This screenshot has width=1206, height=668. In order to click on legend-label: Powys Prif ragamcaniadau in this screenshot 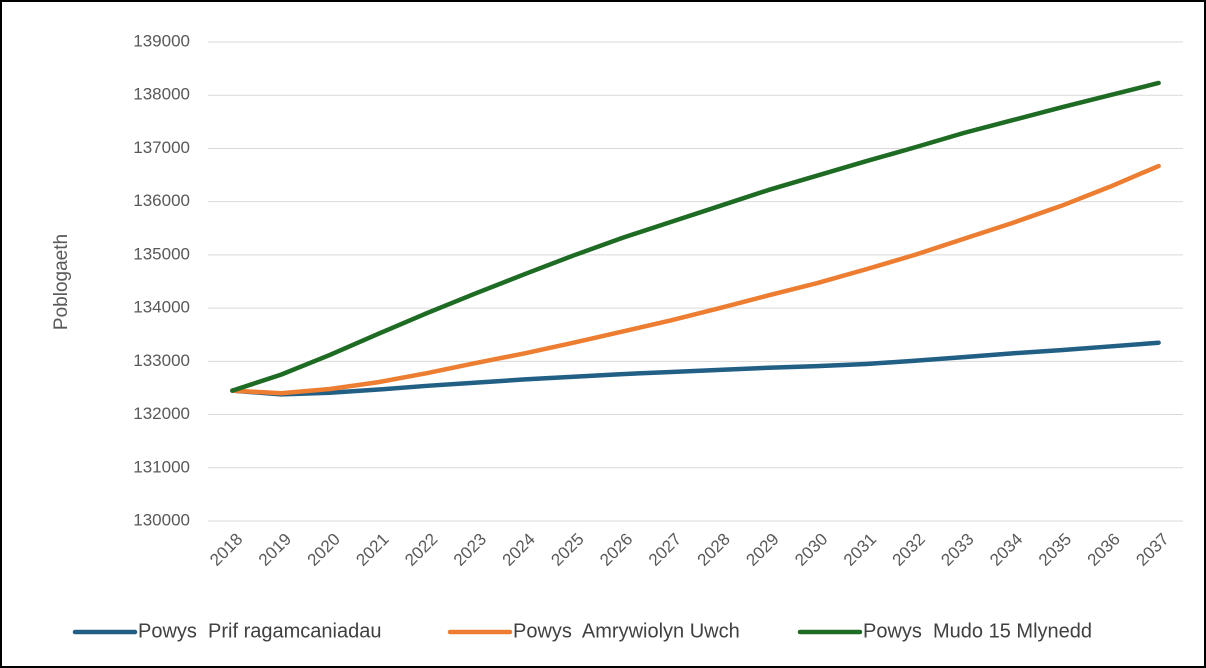, I will do `click(259, 631)`.